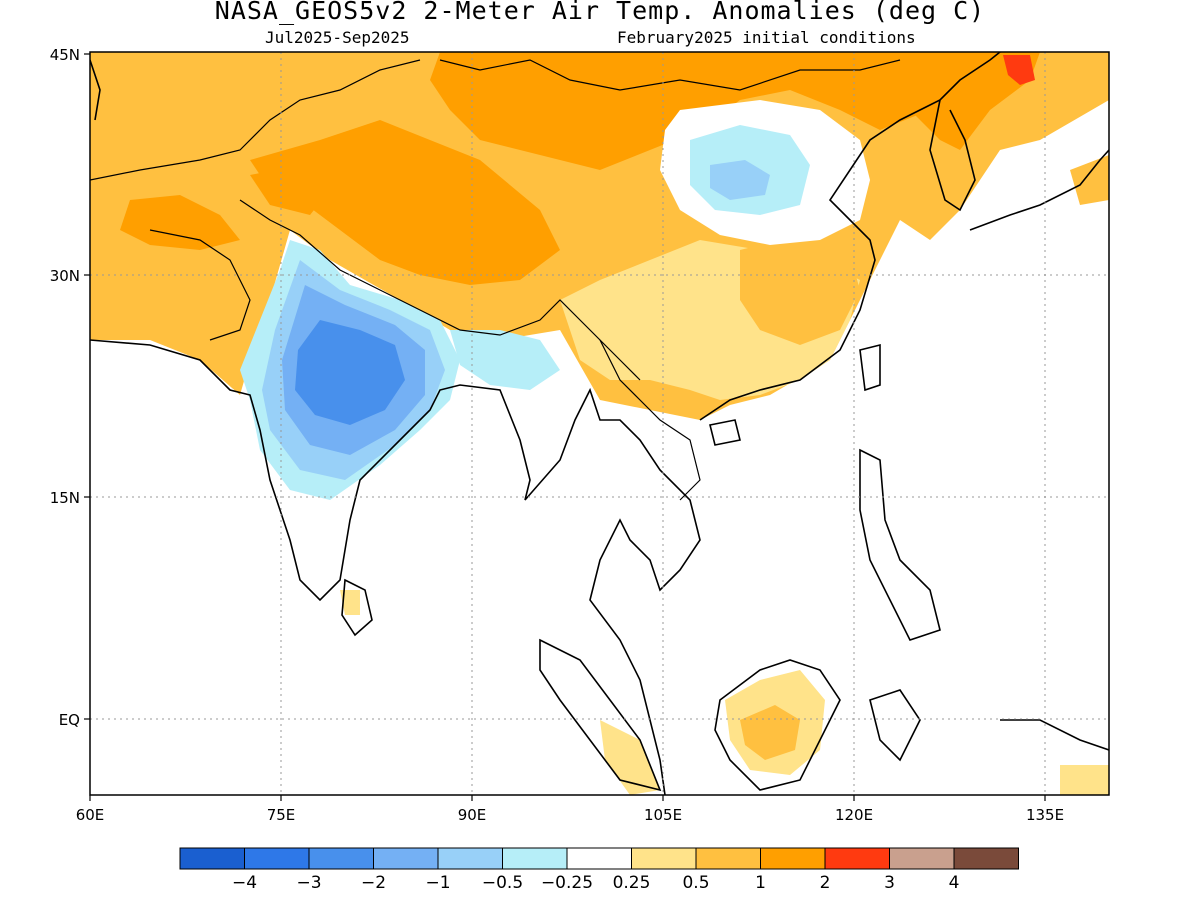  Describe the element at coordinates (770, 732) in the screenshot. I see `warmer-borneo` at that location.